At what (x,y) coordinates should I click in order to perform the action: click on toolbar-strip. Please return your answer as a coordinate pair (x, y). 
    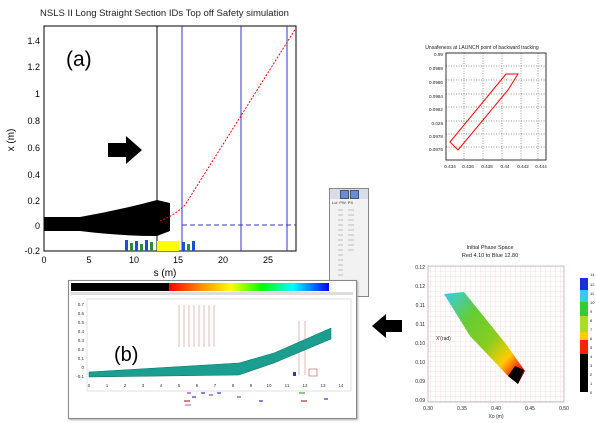
    Looking at the image, I should click on (212, 293).